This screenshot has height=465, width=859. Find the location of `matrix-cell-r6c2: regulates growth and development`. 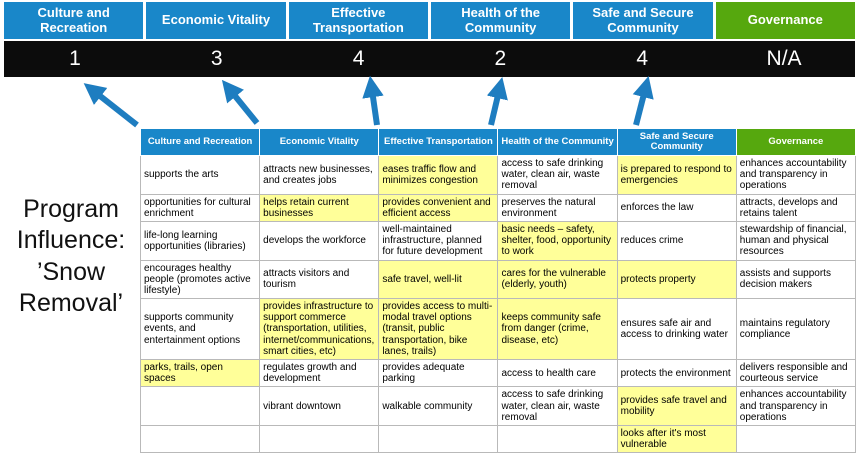

matrix-cell-r6c2: regulates growth and development is located at coordinates (319, 373).